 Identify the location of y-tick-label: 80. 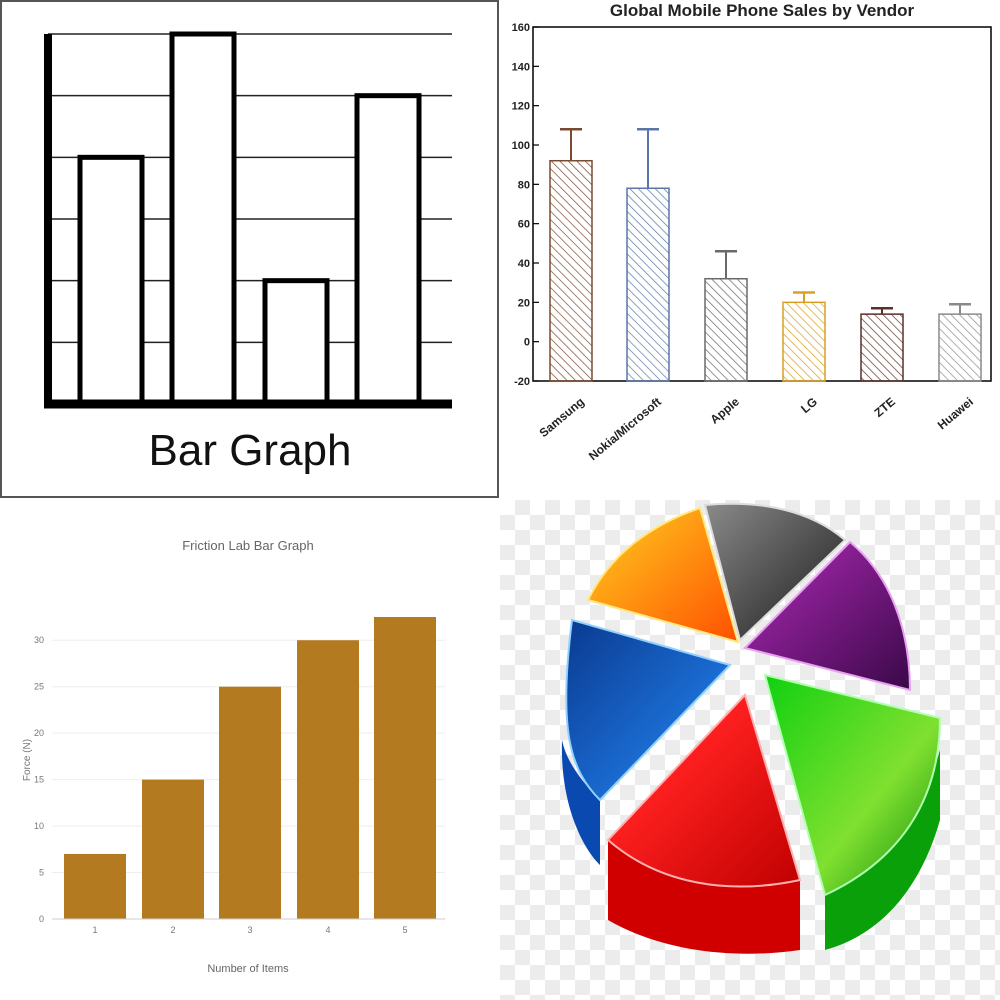
(524, 185).